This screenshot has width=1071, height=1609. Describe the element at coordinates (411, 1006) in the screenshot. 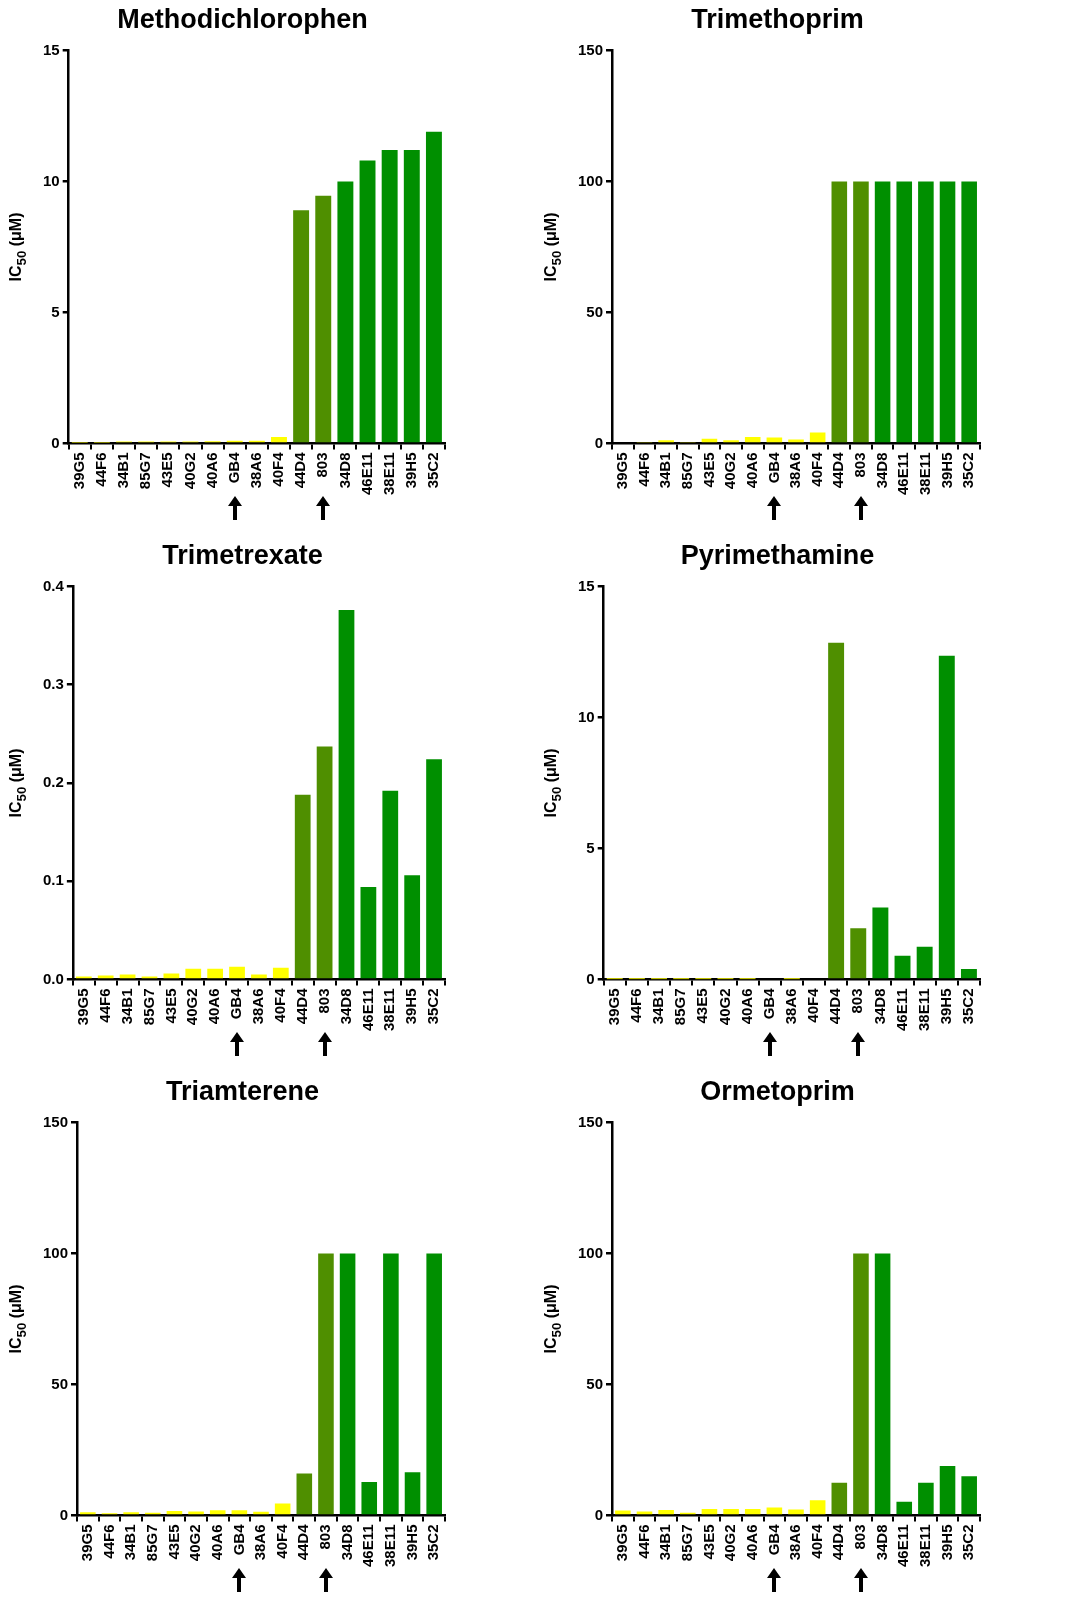

I see `x-tick-label: 39H5` at that location.